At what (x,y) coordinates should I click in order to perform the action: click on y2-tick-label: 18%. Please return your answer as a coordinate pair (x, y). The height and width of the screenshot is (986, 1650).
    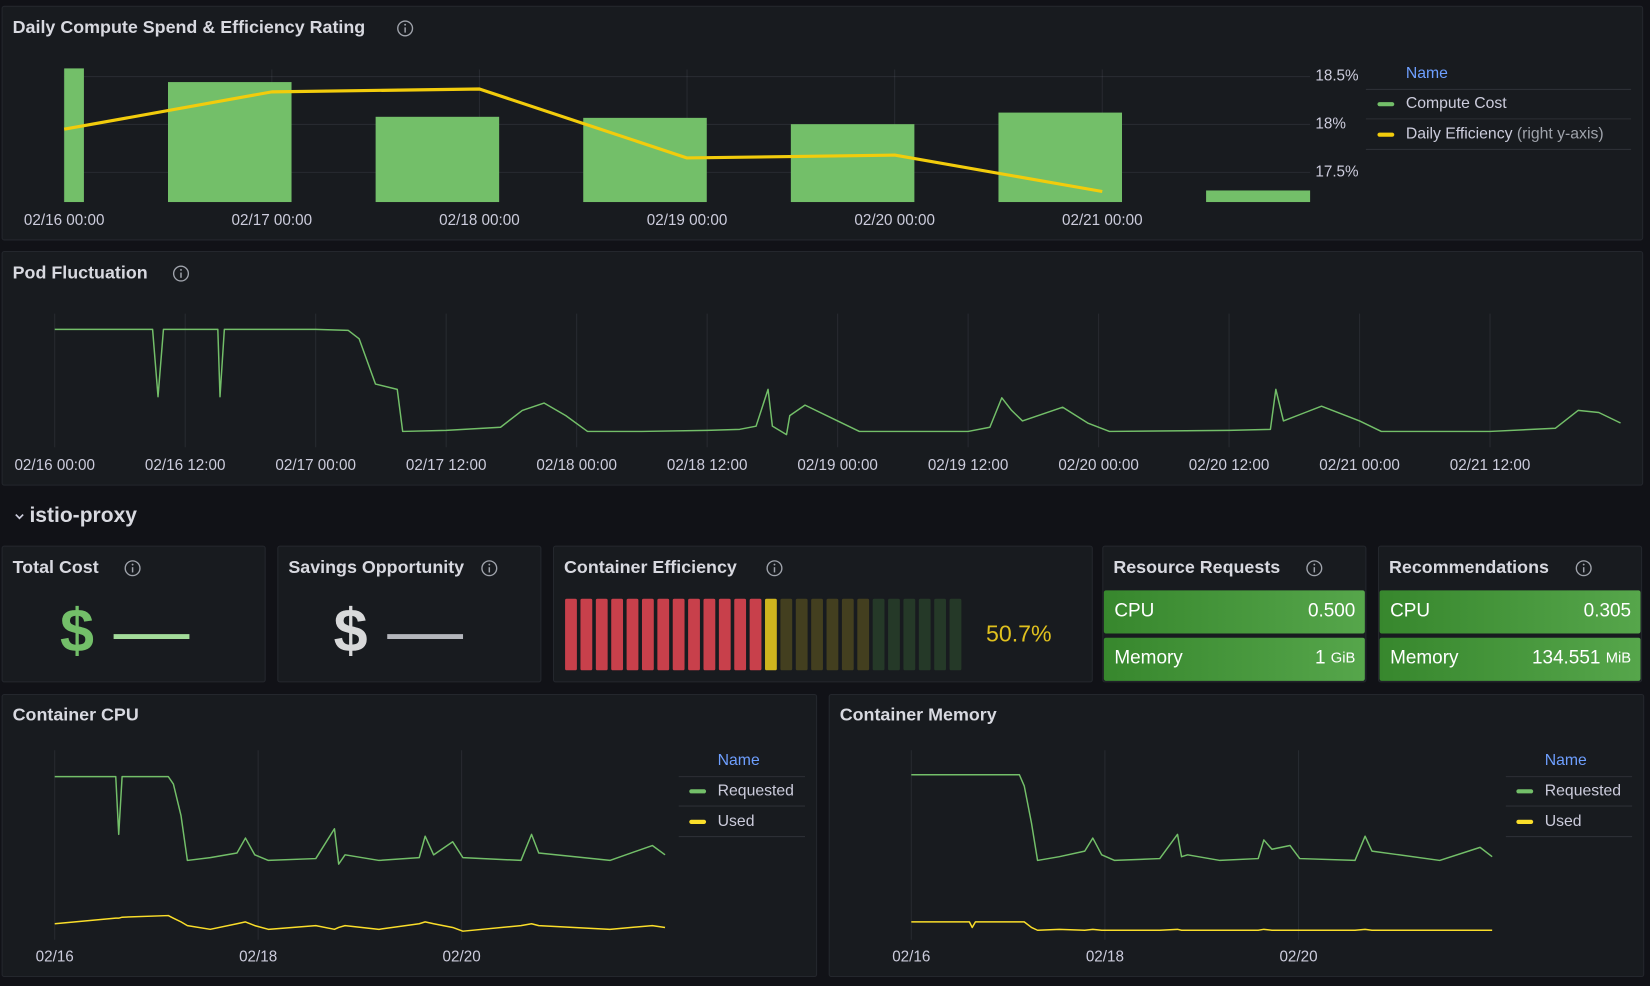
    Looking at the image, I should click on (1330, 123).